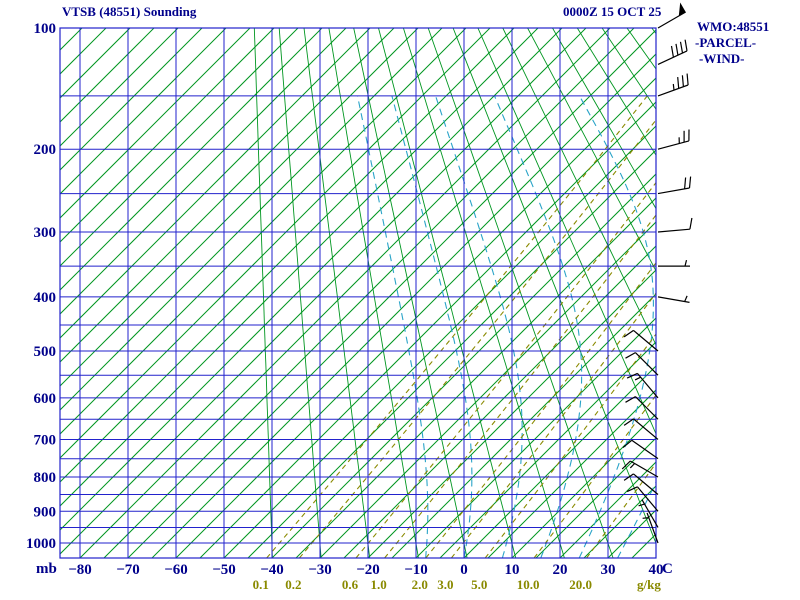  What do you see at coordinates (45, 512) in the screenshot?
I see `pressure-tick-label: 900` at bounding box center [45, 512].